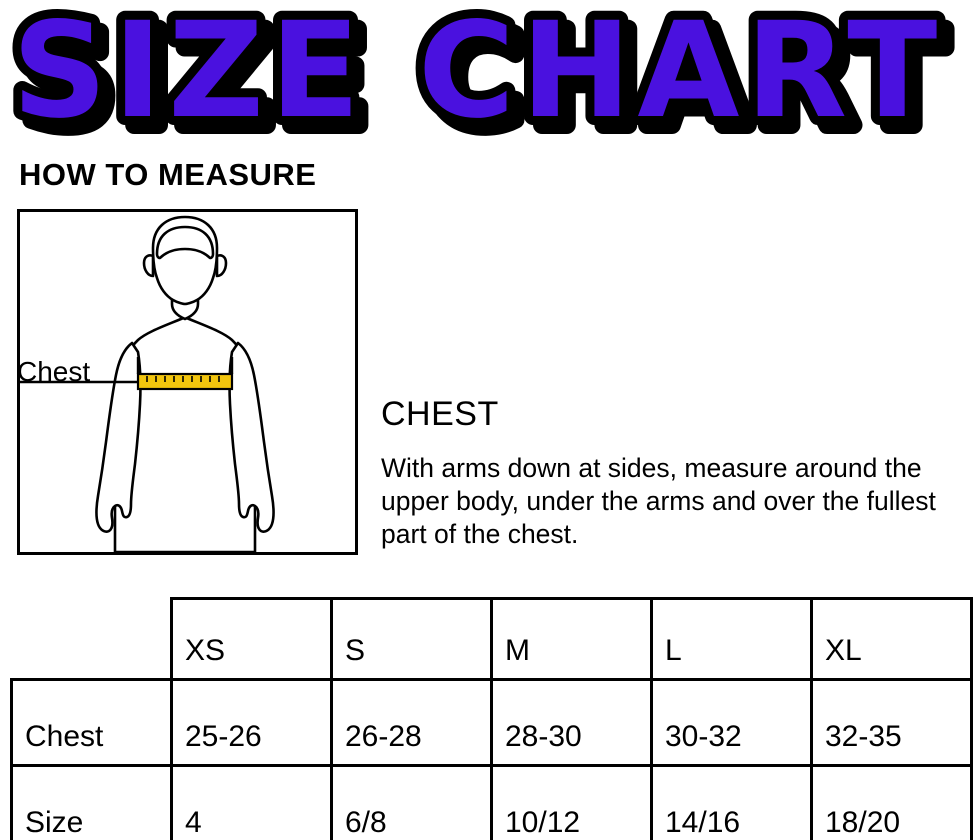  I want to click on table-row: Size 4 6/8 10/12 14/16 18/20, so click(491, 802).